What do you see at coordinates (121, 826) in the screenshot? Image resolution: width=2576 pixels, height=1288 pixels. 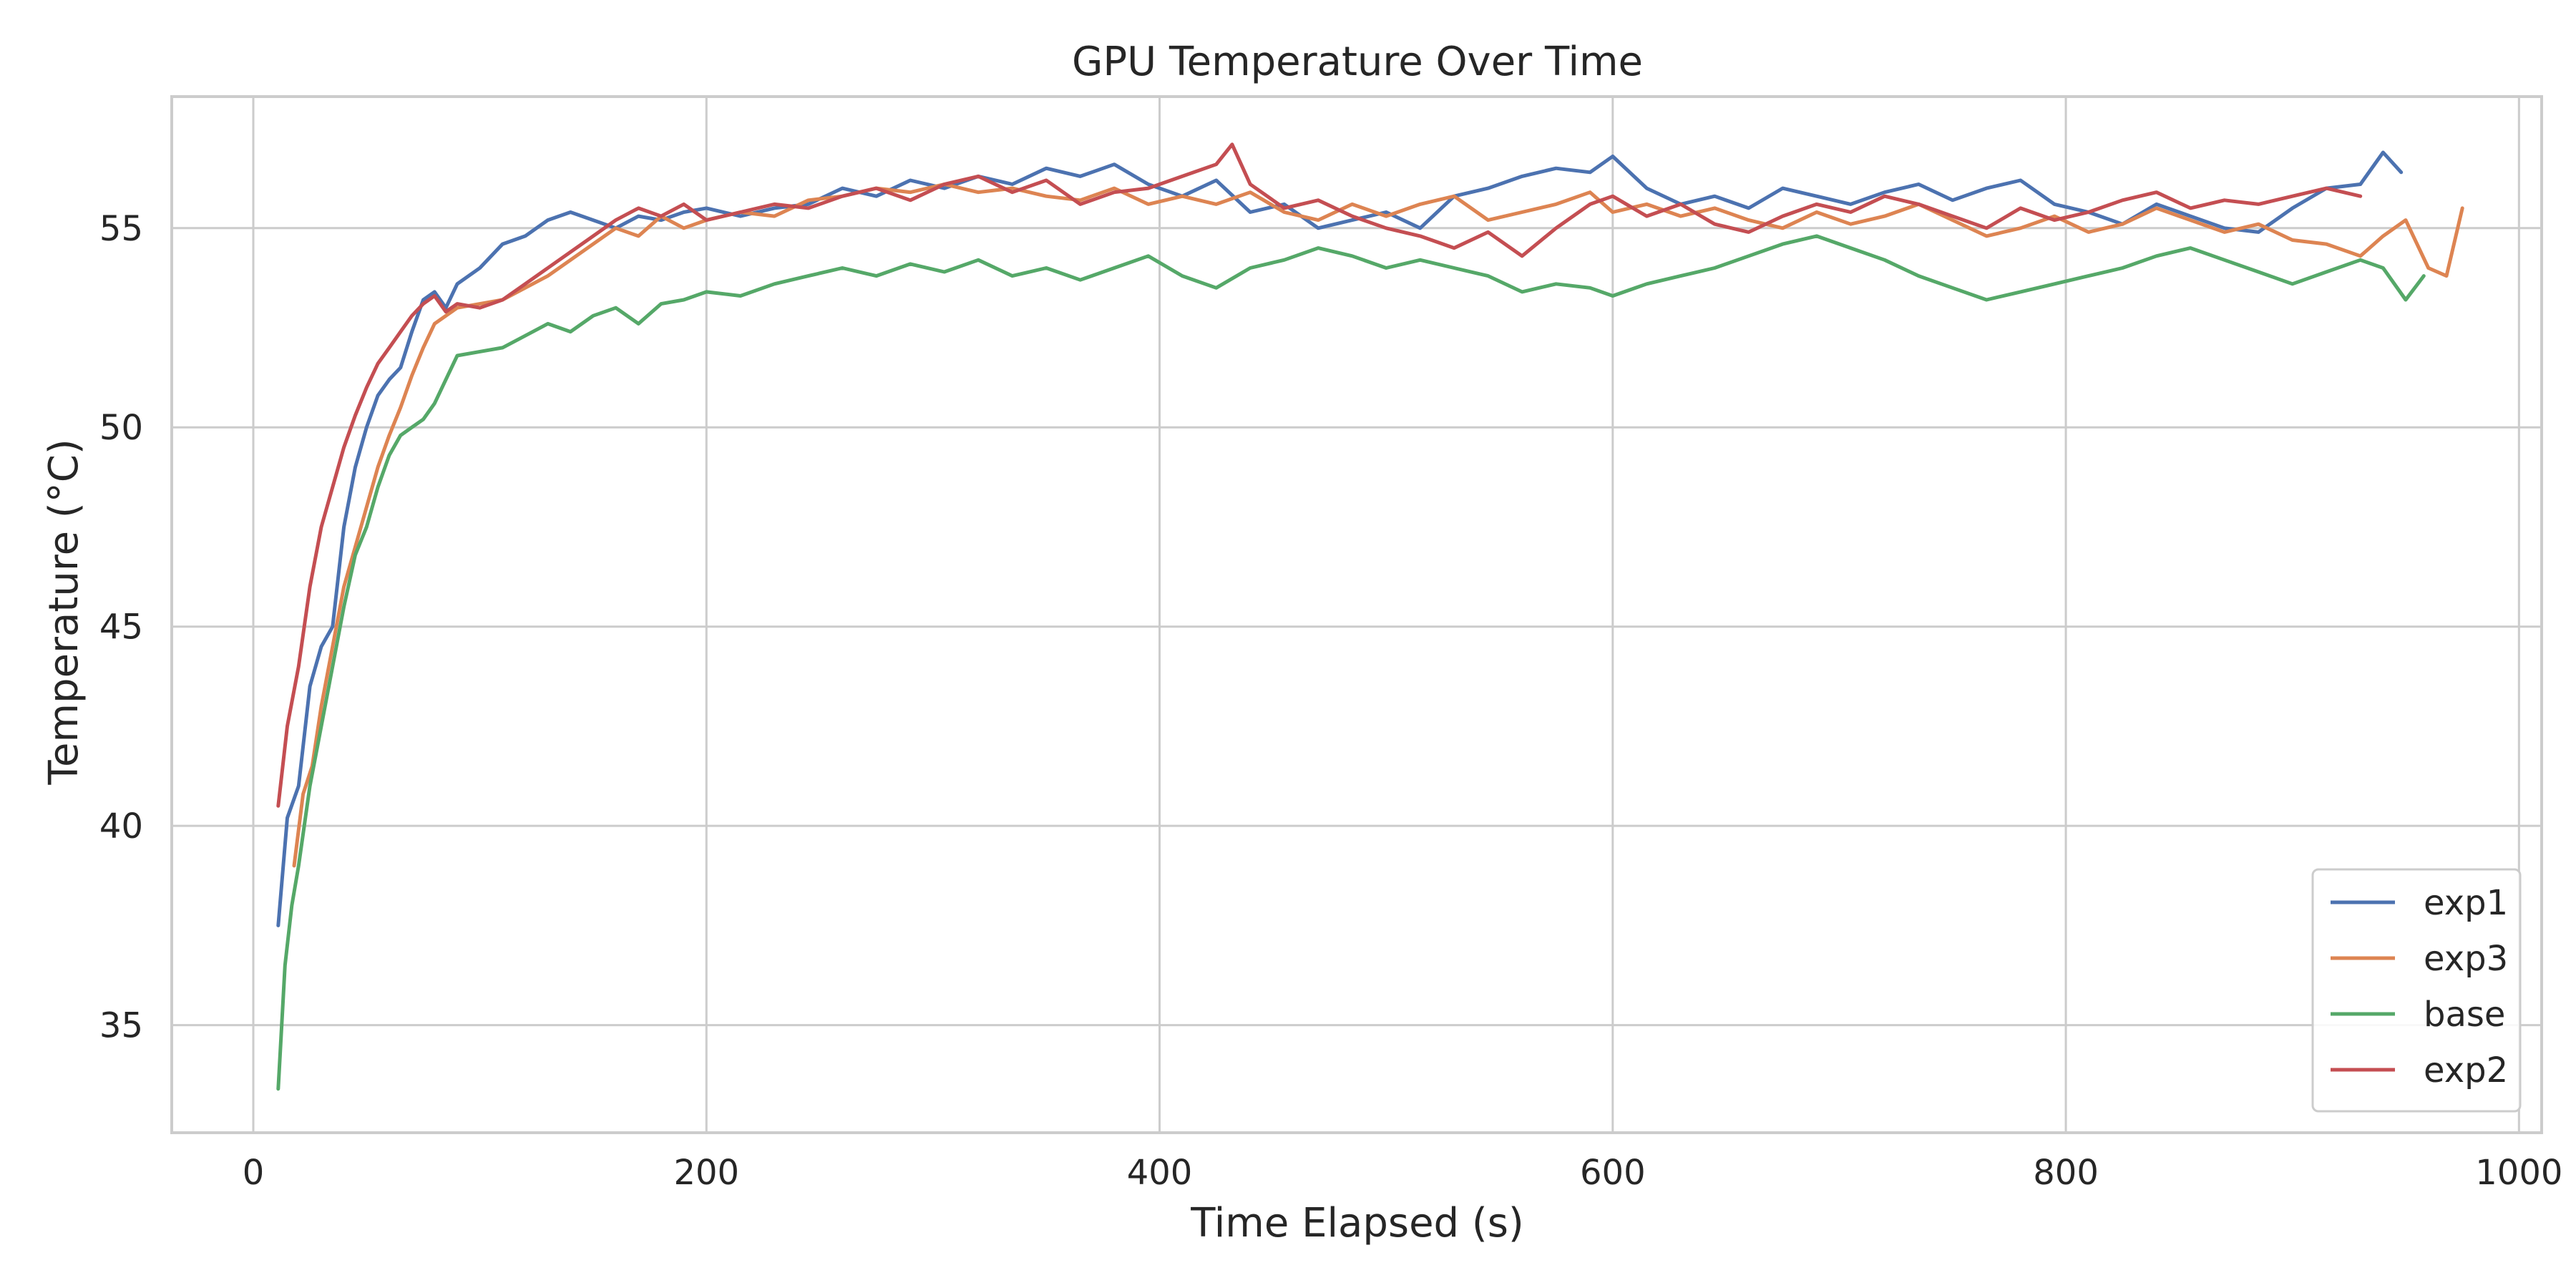 I see `y-tick-label: 40` at bounding box center [121, 826].